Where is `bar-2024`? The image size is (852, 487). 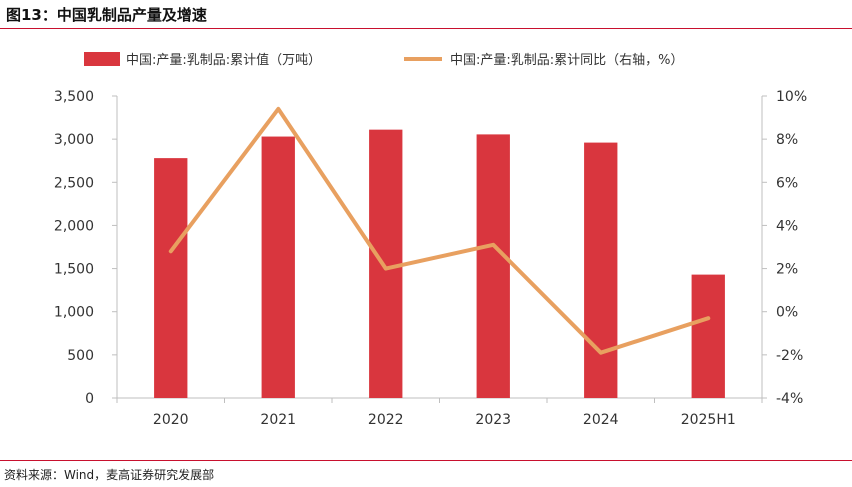
bar-2024 is located at coordinates (601, 270).